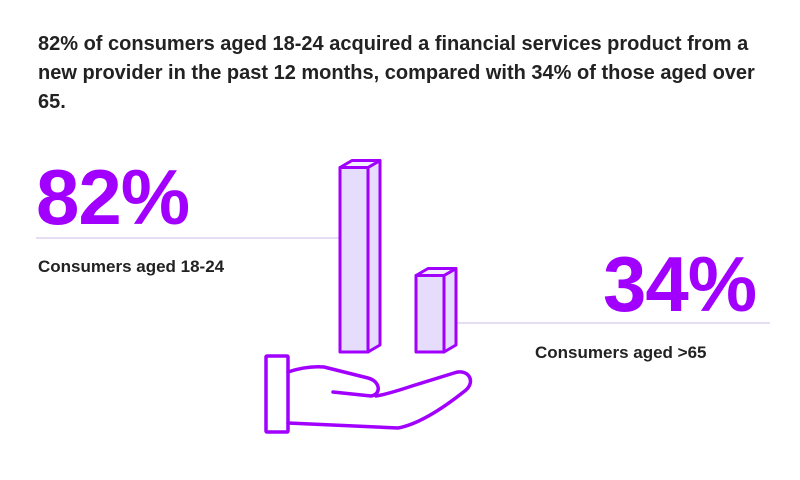 The height and width of the screenshot is (480, 800). What do you see at coordinates (621, 352) in the screenshot?
I see `stat-label-over-65: Consumers aged >65` at bounding box center [621, 352].